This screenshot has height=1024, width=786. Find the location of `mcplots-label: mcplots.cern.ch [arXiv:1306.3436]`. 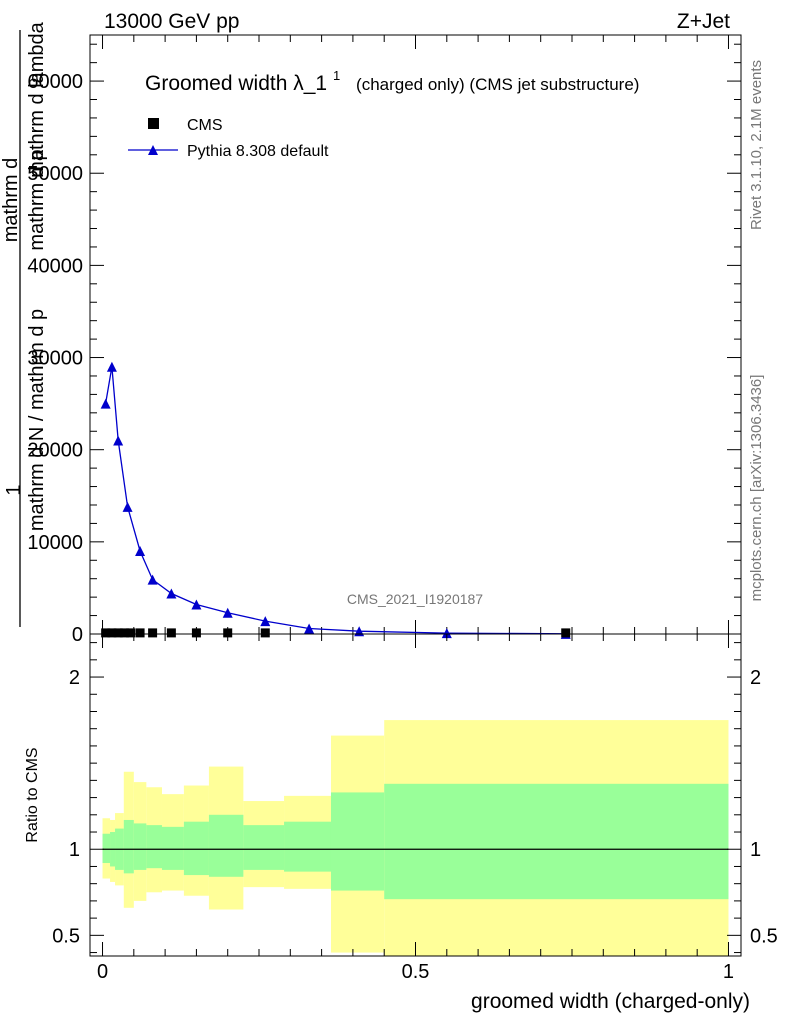

mcplots-label: mcplots.cern.ch [arXiv:1306.3436] is located at coordinates (756, 488).